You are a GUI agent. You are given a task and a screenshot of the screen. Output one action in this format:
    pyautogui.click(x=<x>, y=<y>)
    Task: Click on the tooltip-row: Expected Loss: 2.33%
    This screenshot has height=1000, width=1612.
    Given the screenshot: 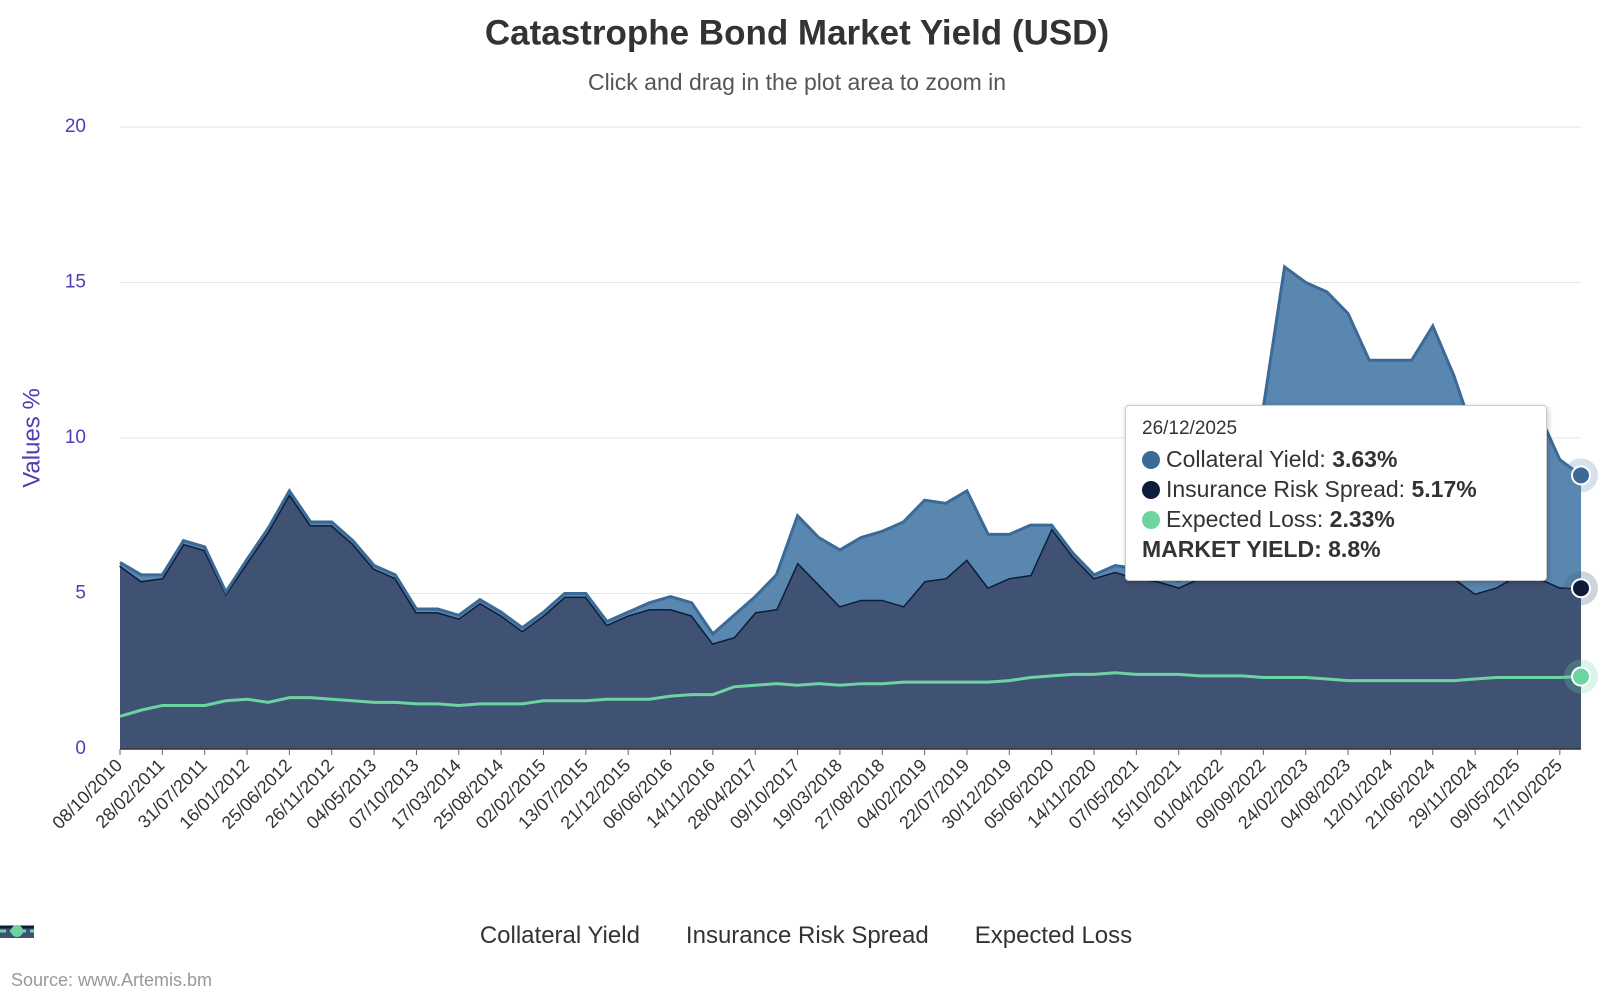 What is the action you would take?
    pyautogui.click(x=1336, y=519)
    